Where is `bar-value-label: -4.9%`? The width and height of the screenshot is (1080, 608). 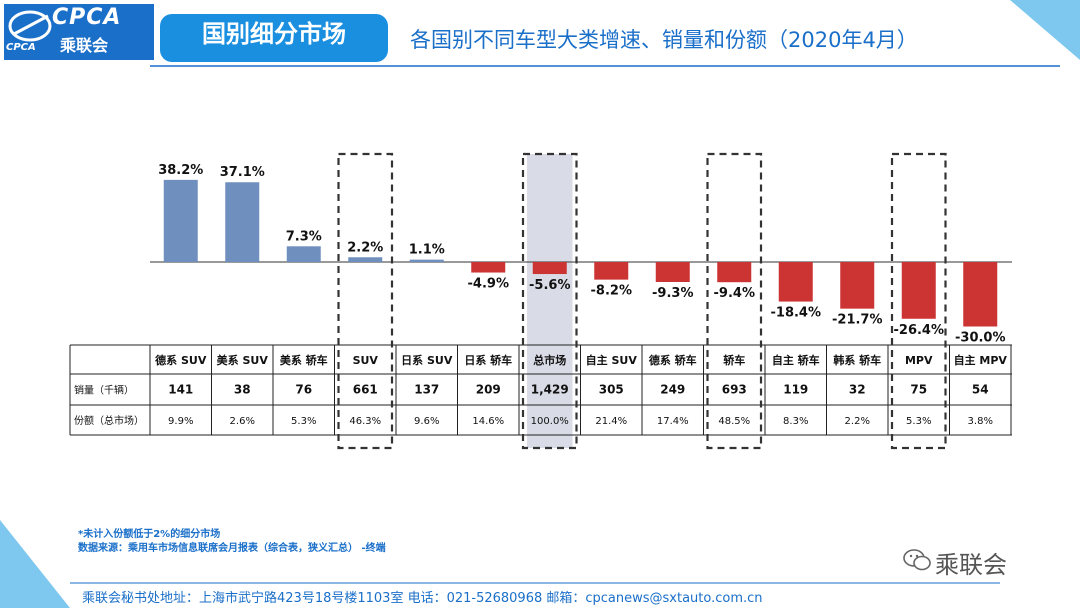
bar-value-label: -4.9% is located at coordinates (488, 284).